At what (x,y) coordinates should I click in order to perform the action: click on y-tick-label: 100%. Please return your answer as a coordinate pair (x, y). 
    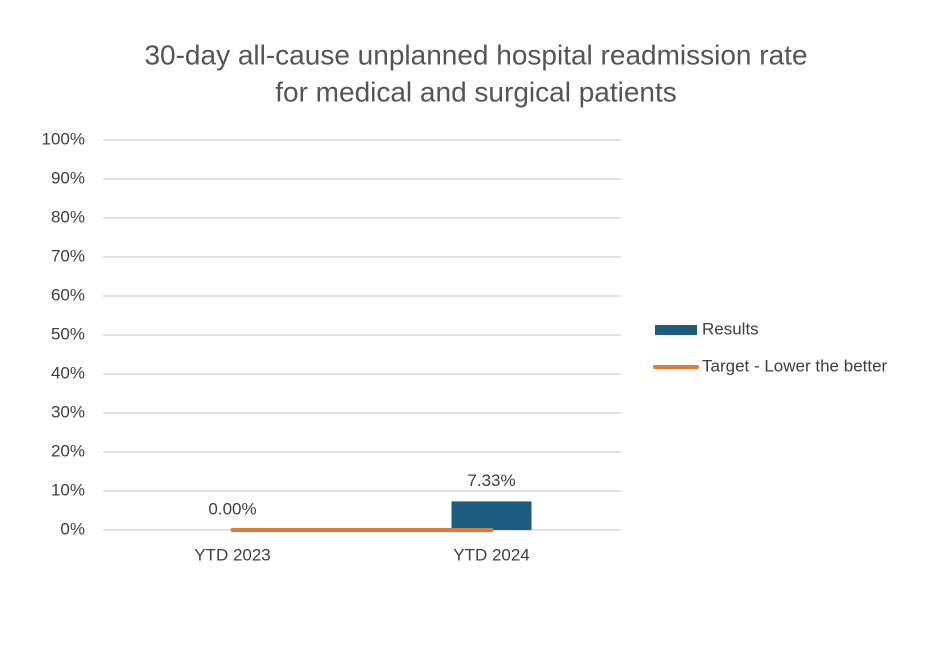
    Looking at the image, I should click on (63, 138).